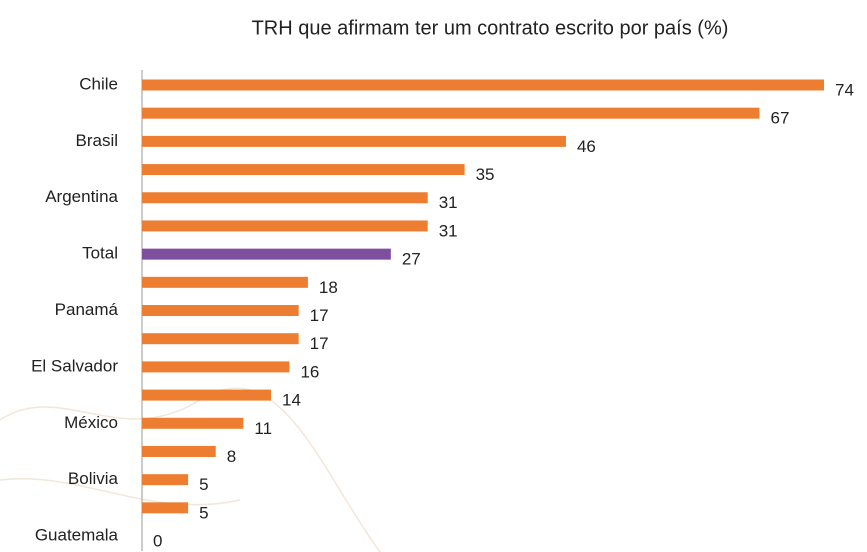 The width and height of the screenshot is (867, 552). Describe the element at coordinates (157, 541) in the screenshot. I see `value-label: 0` at that location.